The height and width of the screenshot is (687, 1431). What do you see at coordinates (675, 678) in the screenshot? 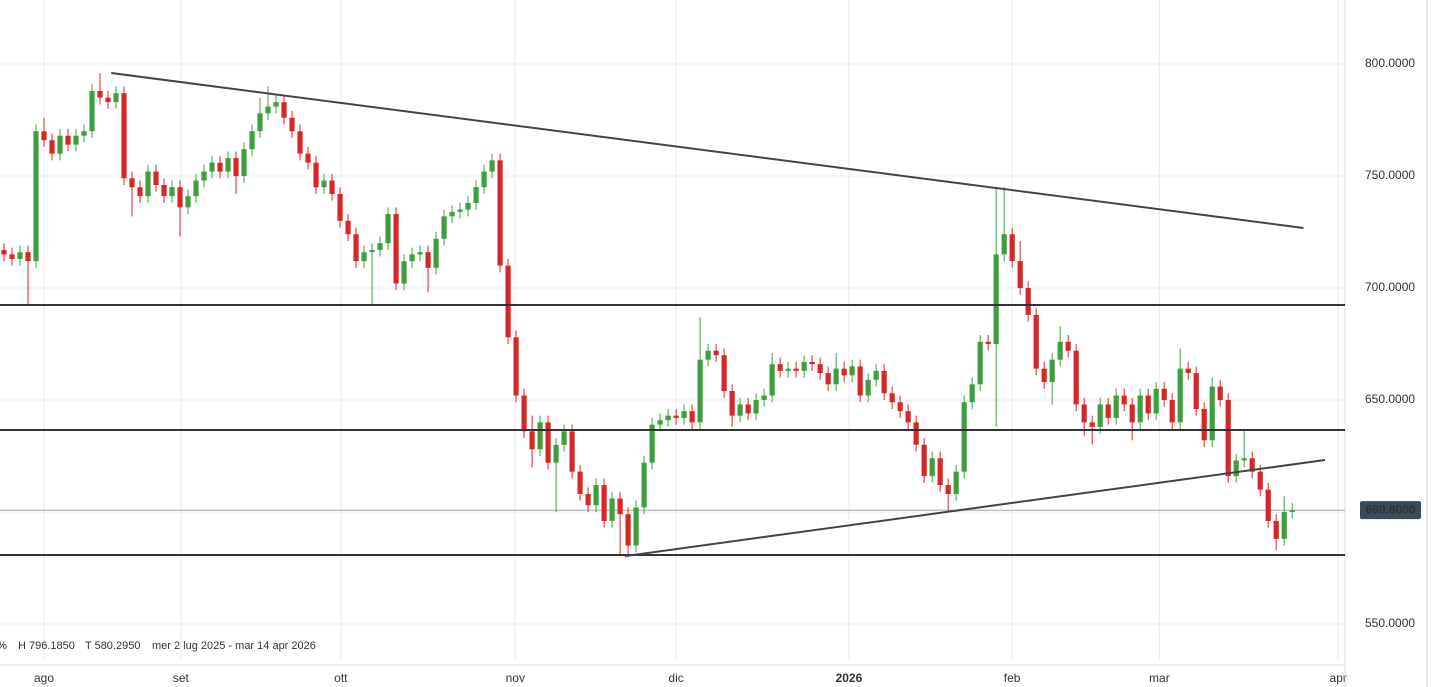
I see `x-tick-label: dic` at bounding box center [675, 678].